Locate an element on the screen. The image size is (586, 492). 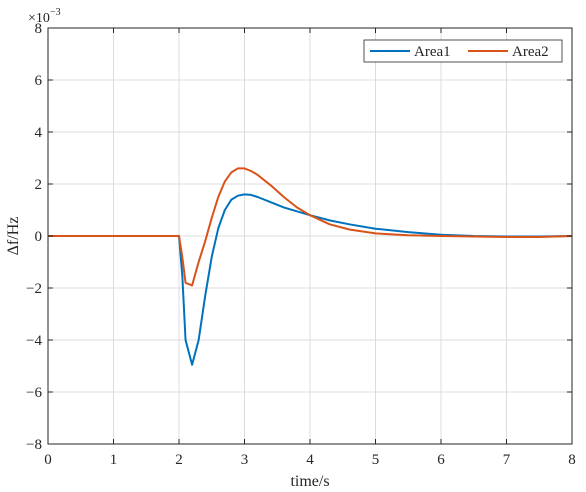
x-tick-label: 5 is located at coordinates (376, 460).